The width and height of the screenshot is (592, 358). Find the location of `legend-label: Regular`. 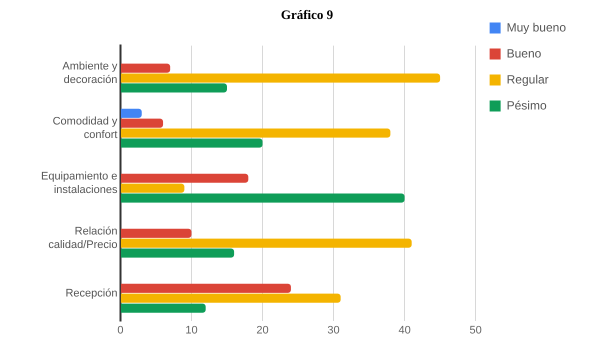

legend-label: Regular is located at coordinates (527, 79).